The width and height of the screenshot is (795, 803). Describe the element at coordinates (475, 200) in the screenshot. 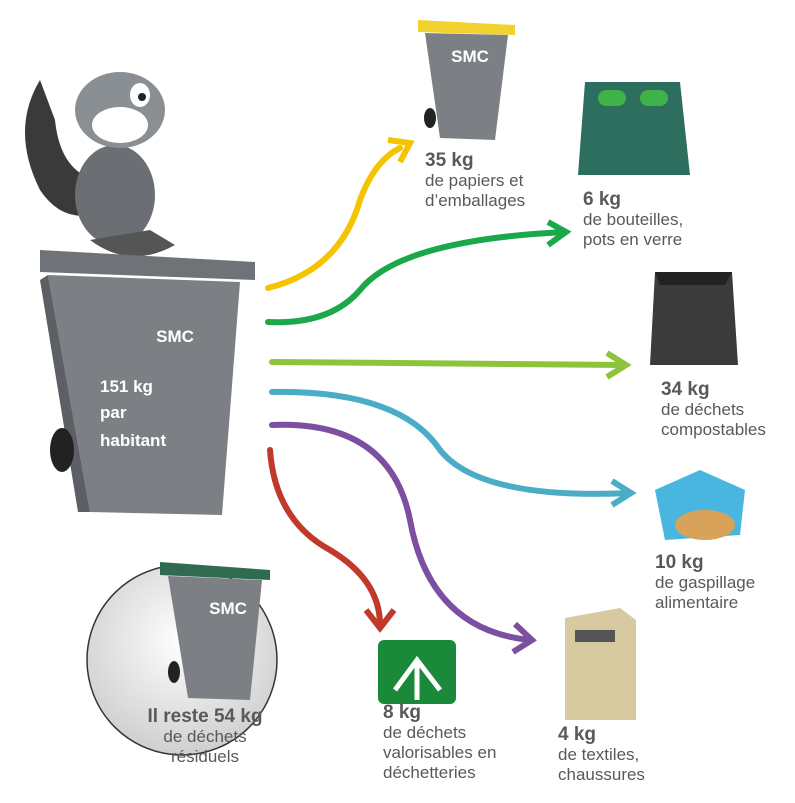

I see `flow-line: d’emballages` at that location.